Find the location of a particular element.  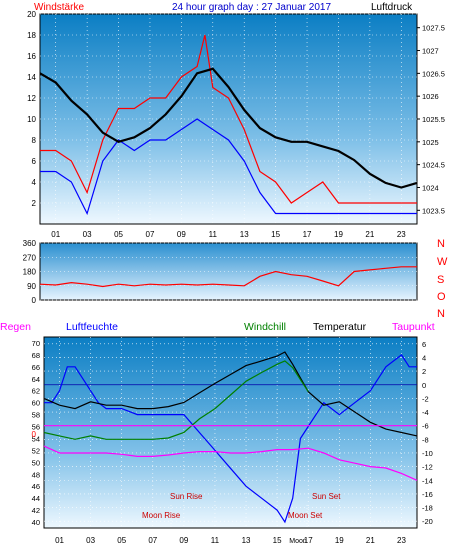

panel-3-x-tick-label: 13 is located at coordinates (246, 540).